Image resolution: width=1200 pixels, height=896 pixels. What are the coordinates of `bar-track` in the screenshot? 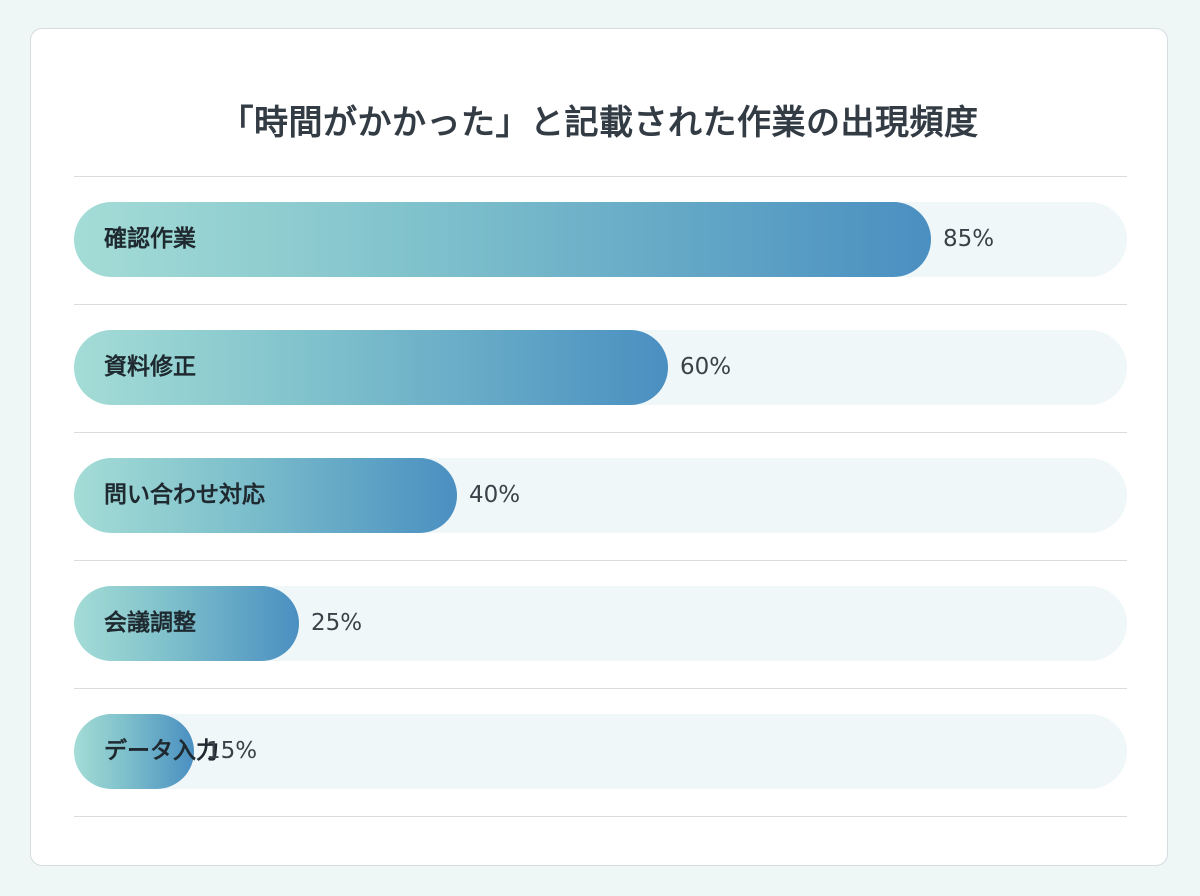 It's located at (600, 751).